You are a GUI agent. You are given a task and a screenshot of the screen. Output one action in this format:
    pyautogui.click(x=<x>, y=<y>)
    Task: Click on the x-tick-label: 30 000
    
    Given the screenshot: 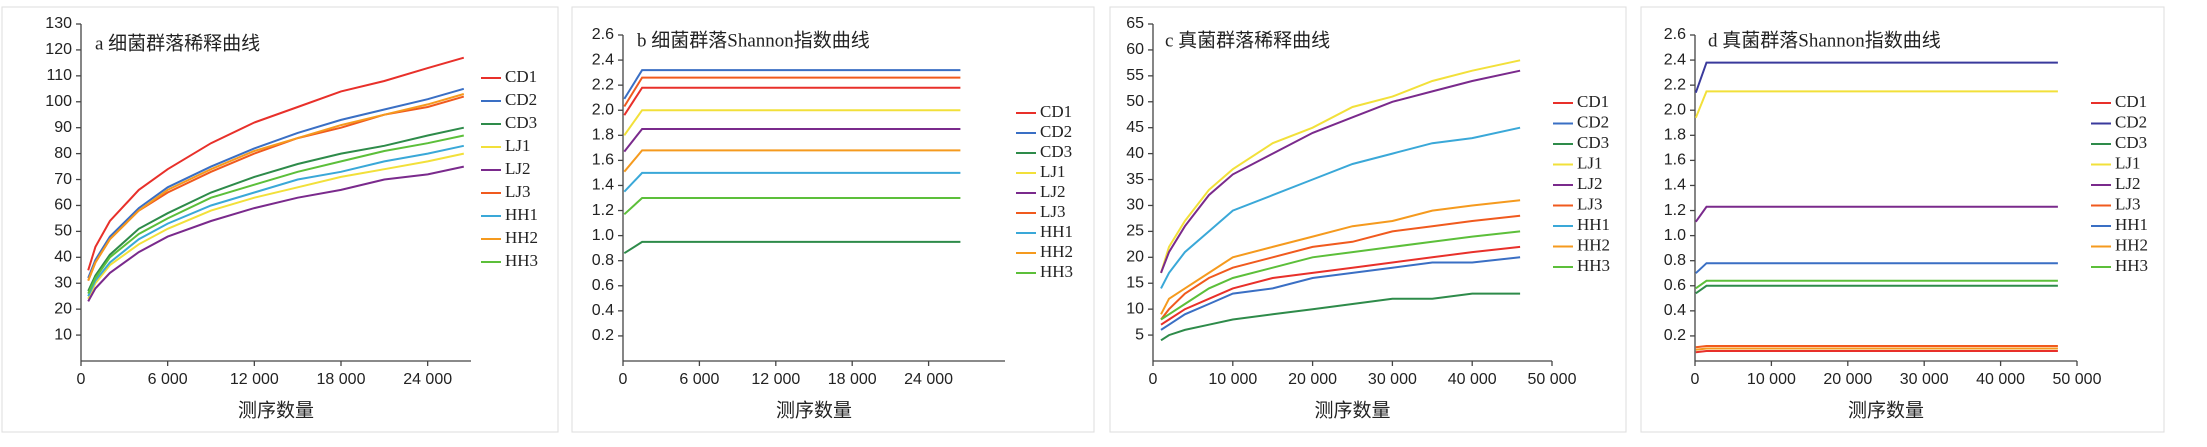 What is the action you would take?
    pyautogui.click(x=1392, y=379)
    